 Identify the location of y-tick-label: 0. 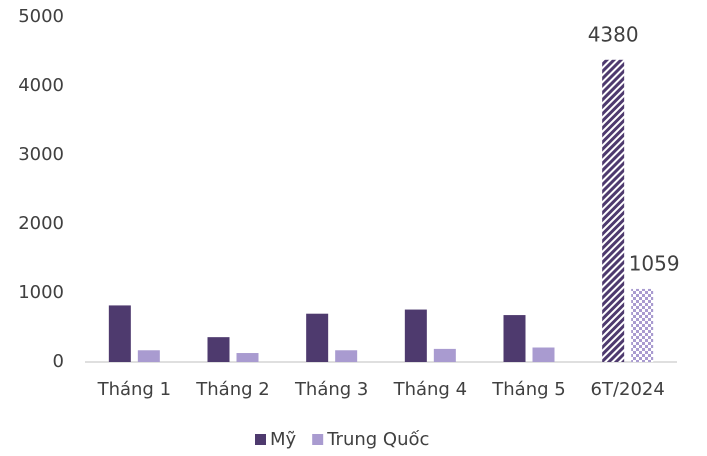
(58, 361).